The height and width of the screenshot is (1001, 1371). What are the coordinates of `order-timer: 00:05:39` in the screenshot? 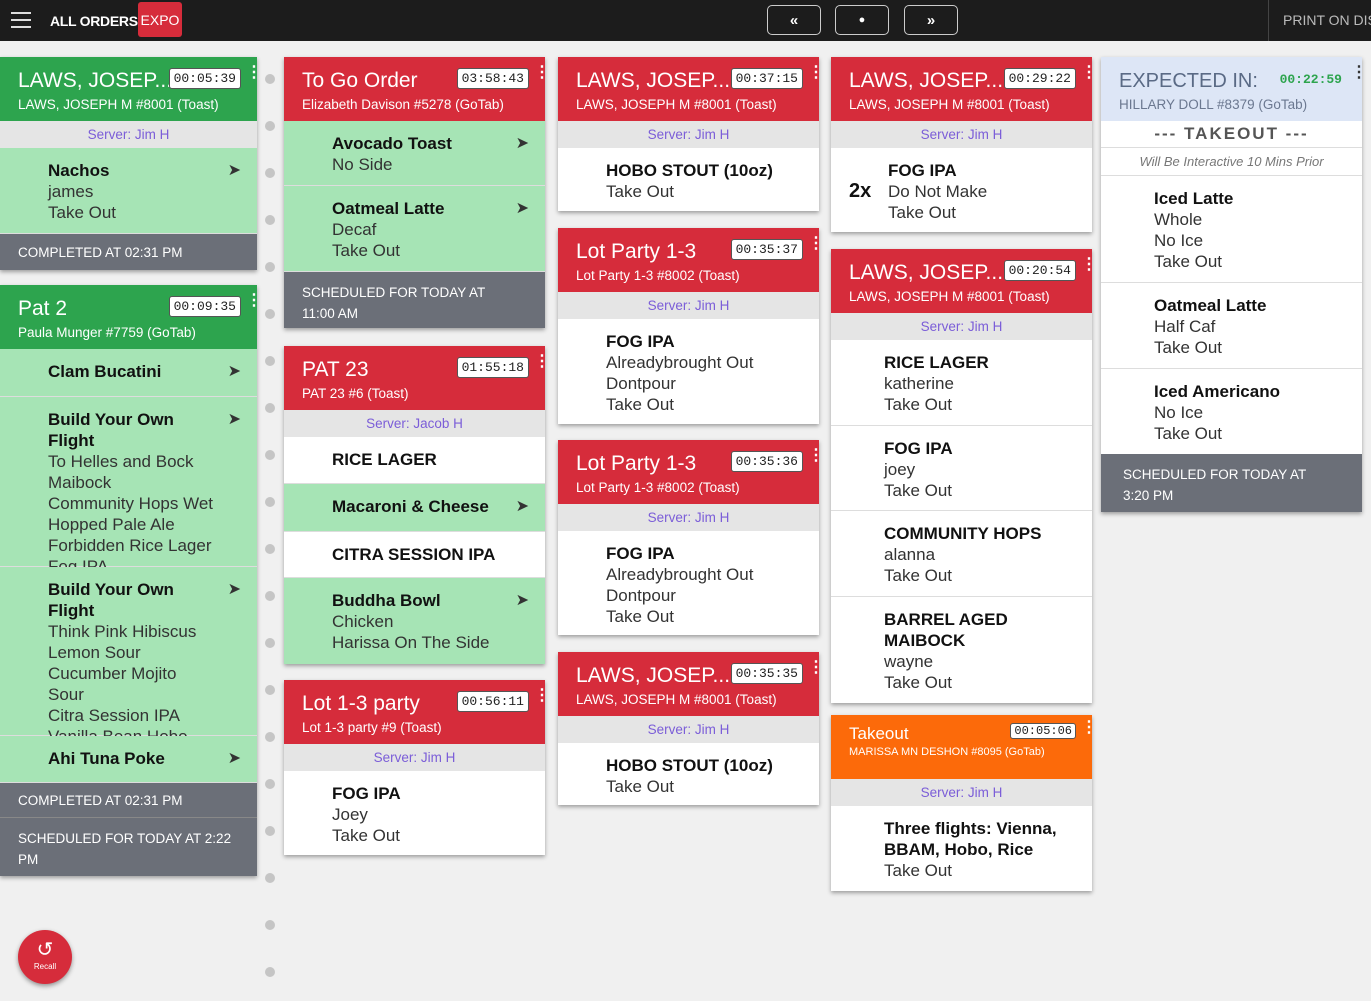 It's located at (204, 78).